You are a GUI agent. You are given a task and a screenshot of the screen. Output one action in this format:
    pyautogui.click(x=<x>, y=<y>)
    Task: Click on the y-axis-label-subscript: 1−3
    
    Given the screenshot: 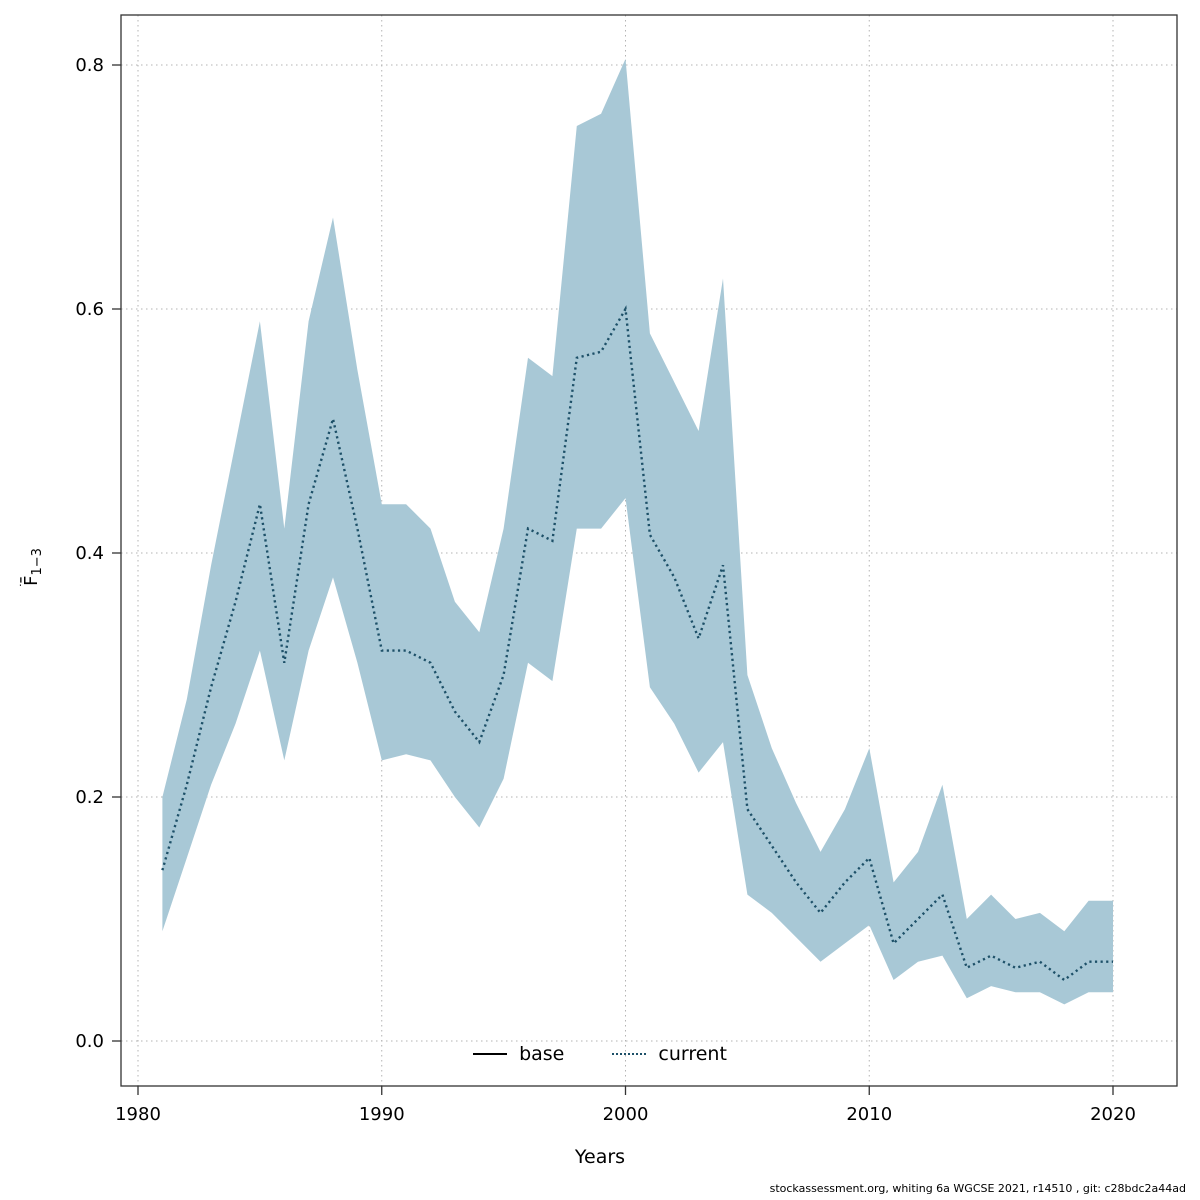 What is the action you would take?
    pyautogui.click(x=37, y=562)
    